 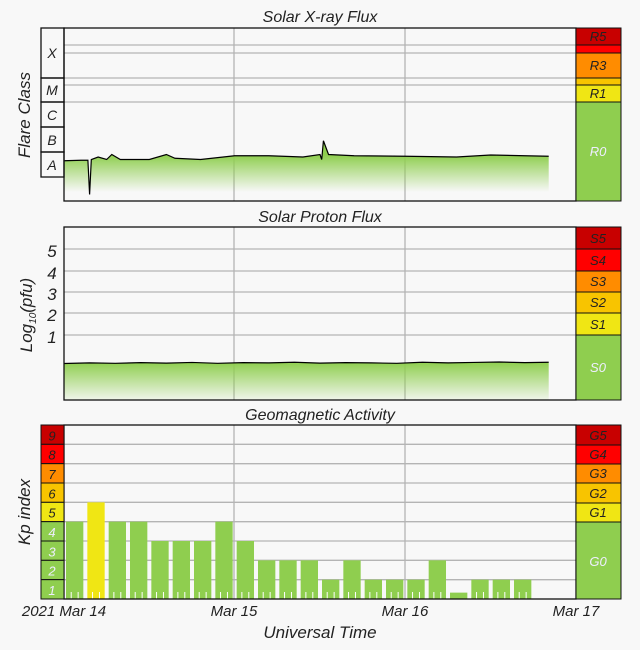 What do you see at coordinates (51, 532) in the screenshot?
I see `kp-ytick: 4` at bounding box center [51, 532].